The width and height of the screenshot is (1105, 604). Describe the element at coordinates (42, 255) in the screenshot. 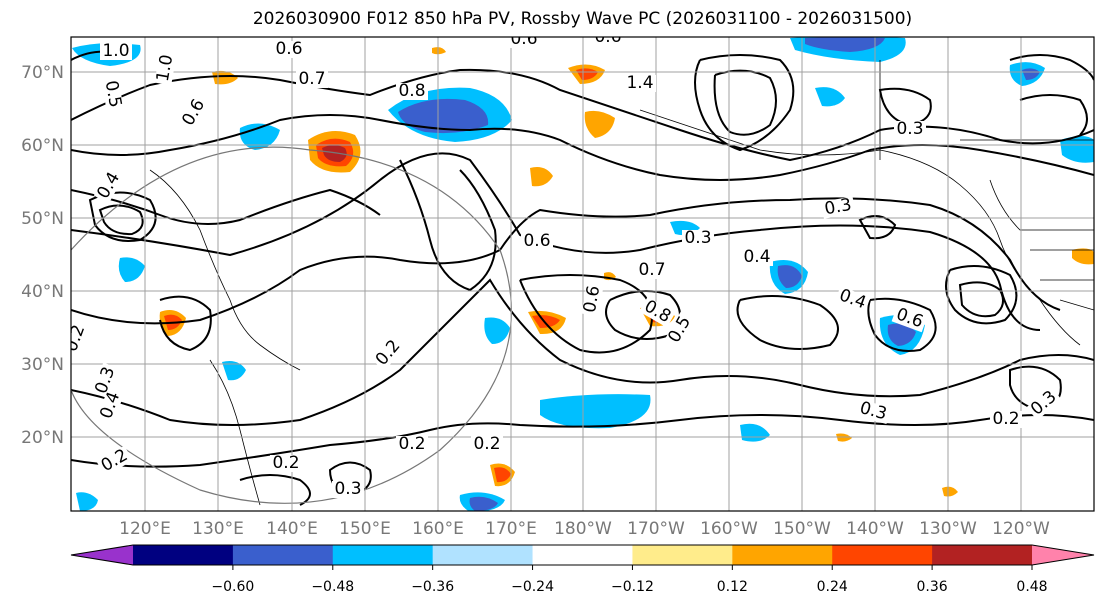

I see `latitude-labels: 70°N 60°N 50°N 40°N 30°N 20°N` at that location.